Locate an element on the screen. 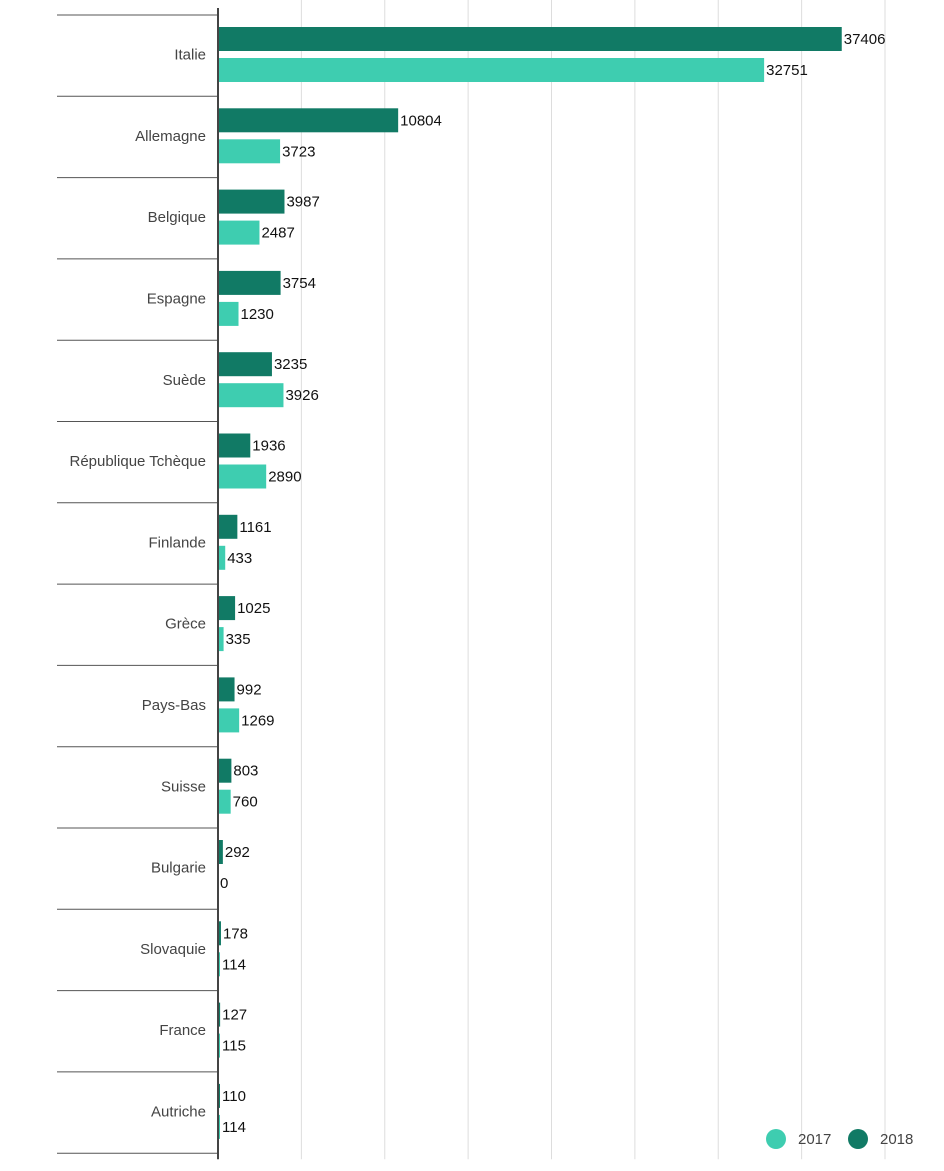  data-label: 1161 is located at coordinates (255, 527).